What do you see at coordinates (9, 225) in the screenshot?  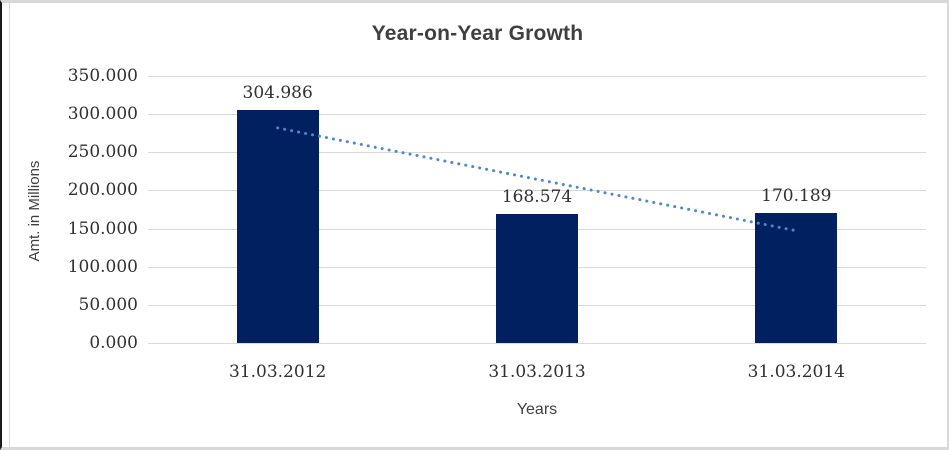 I see `chart-frame-left-border` at bounding box center [9, 225].